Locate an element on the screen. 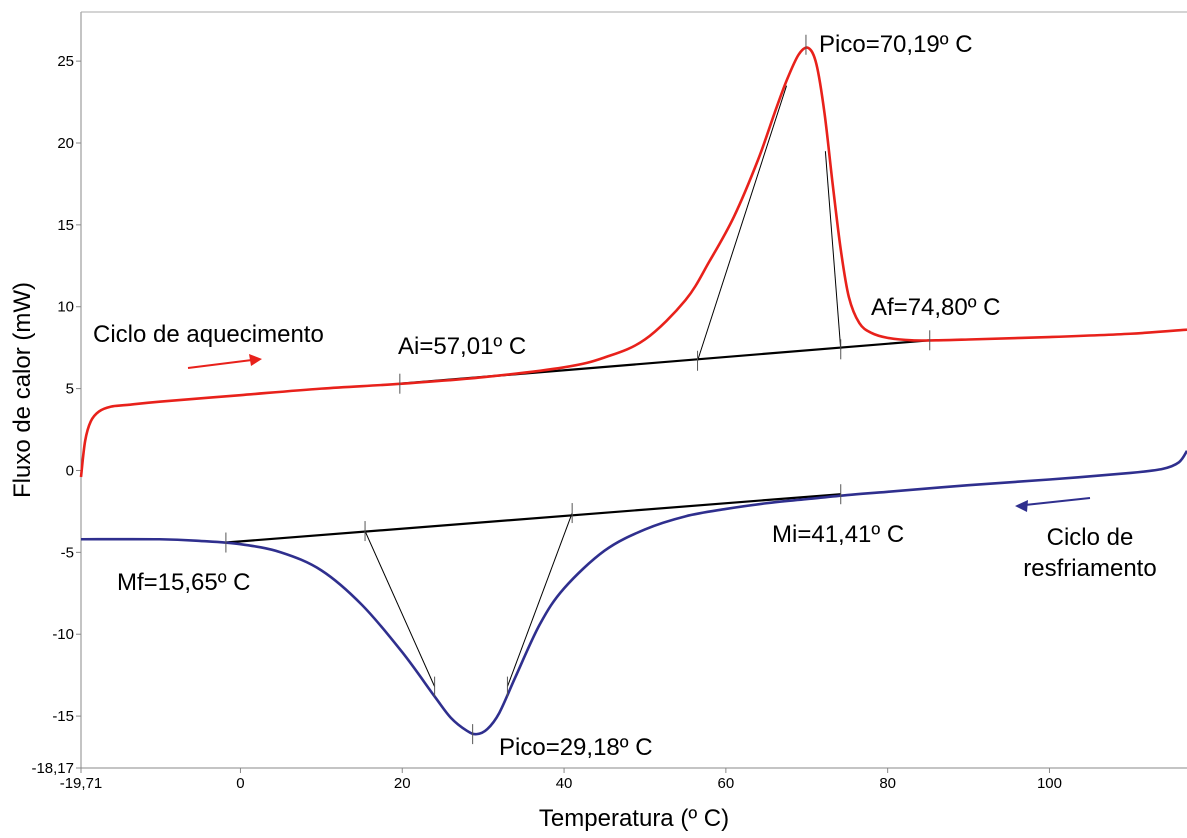 The image size is (1187, 838). y-tick-label: 5 is located at coordinates (70, 389).